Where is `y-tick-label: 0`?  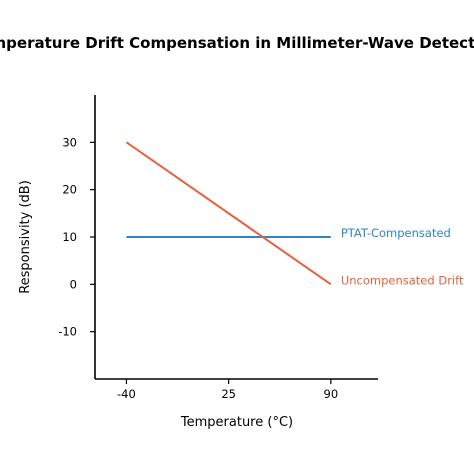 y-tick-label: 0 is located at coordinates (73, 284).